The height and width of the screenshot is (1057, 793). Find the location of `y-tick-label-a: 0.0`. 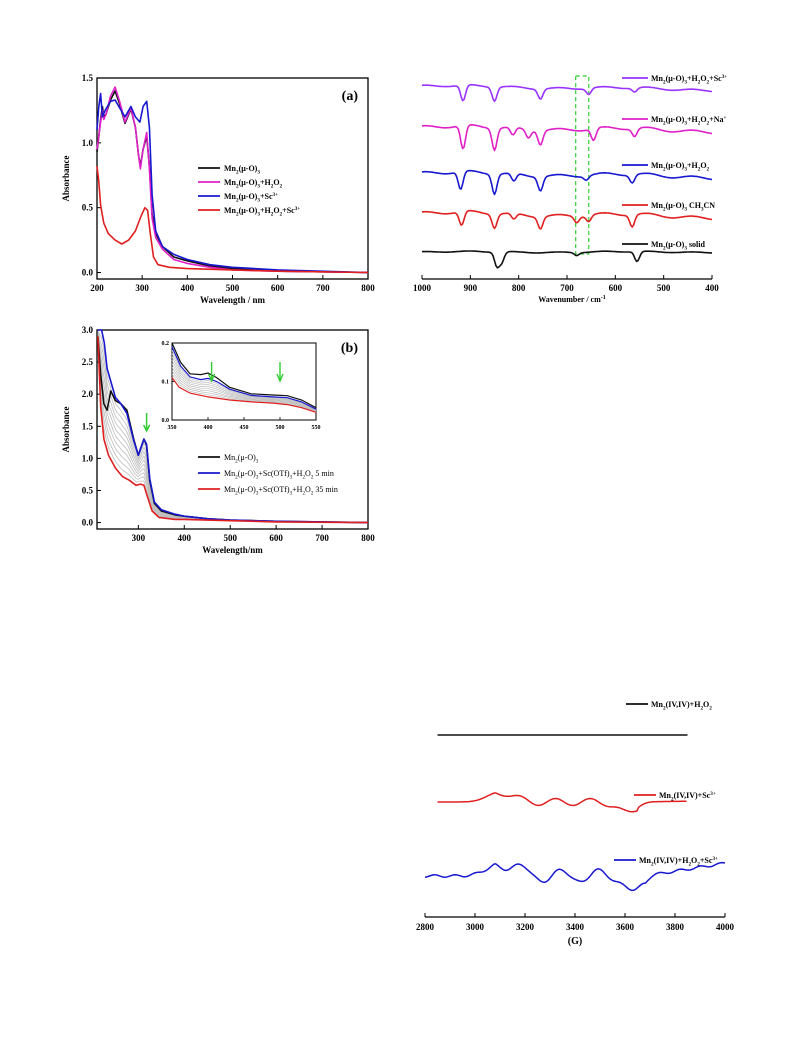

y-tick-label-a: 0.0 is located at coordinates (88, 273).